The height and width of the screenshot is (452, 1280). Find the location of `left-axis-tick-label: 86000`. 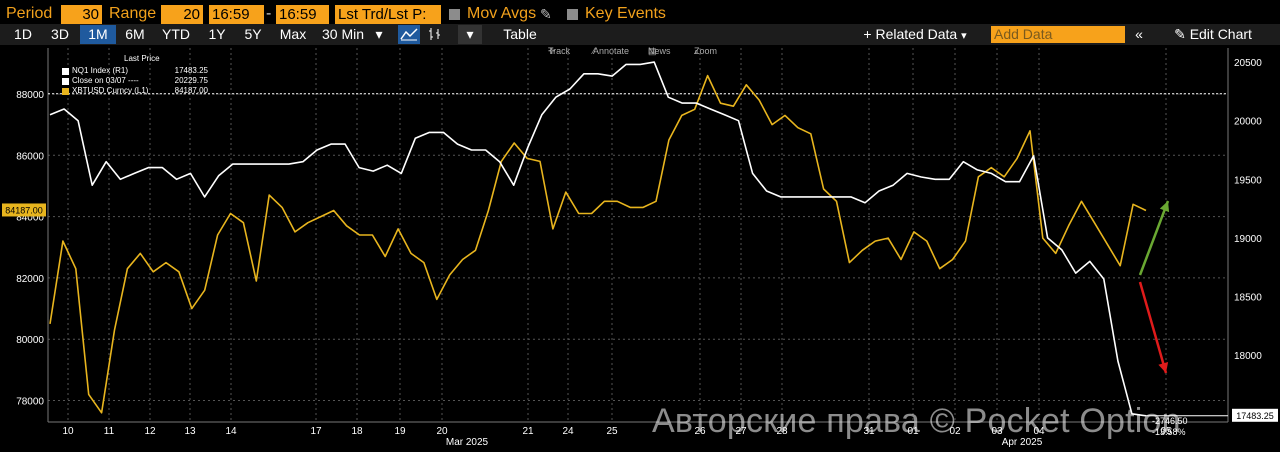

left-axis-tick-label: 86000 is located at coordinates (30, 156).